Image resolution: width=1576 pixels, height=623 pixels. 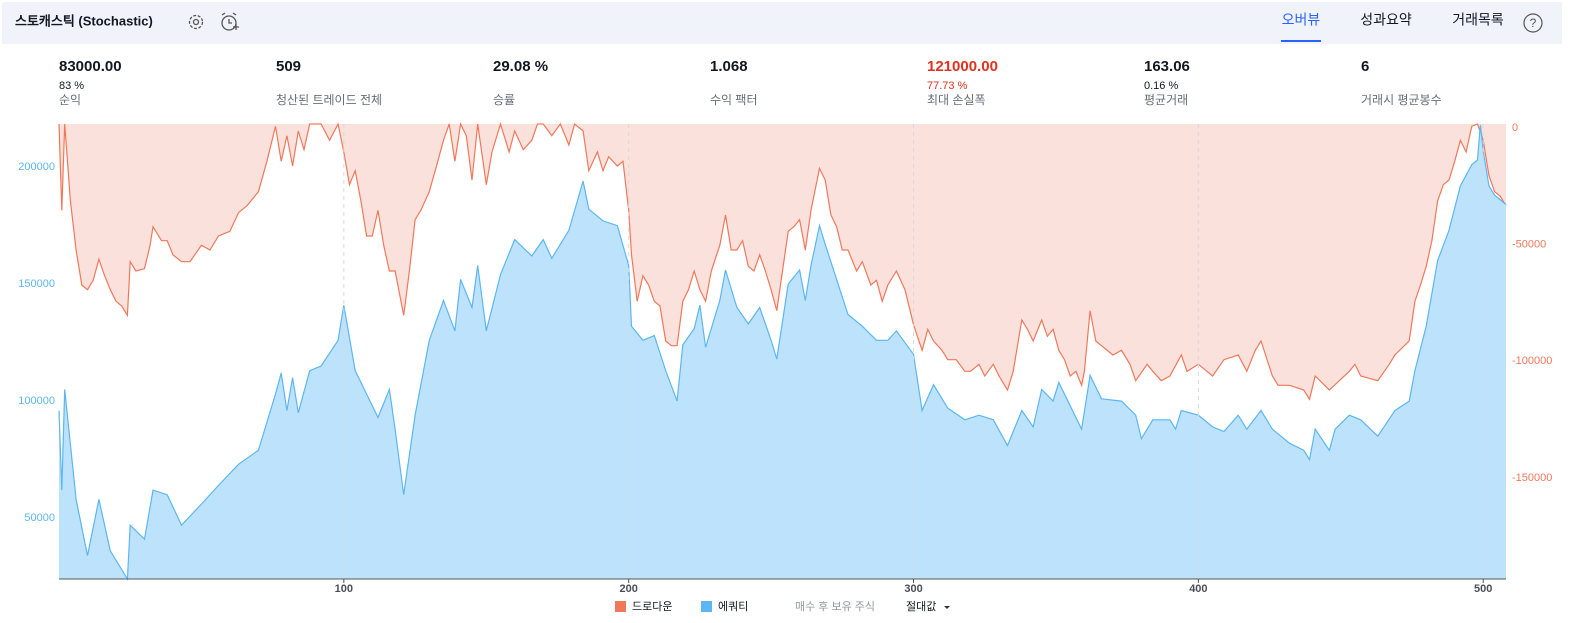 I want to click on tab: 성과요약, so click(x=1386, y=20).